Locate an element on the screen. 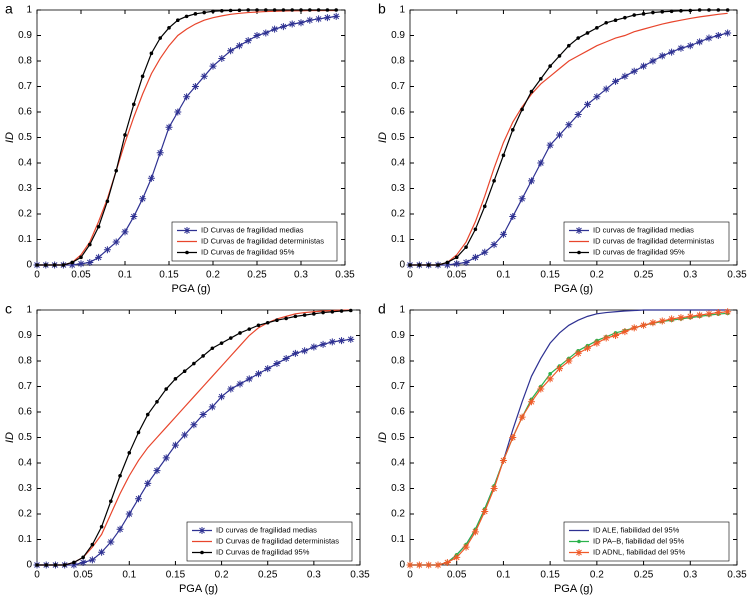 Image resolution: width=747 pixels, height=601 pixels. panel-label: b is located at coordinates (382, 9).